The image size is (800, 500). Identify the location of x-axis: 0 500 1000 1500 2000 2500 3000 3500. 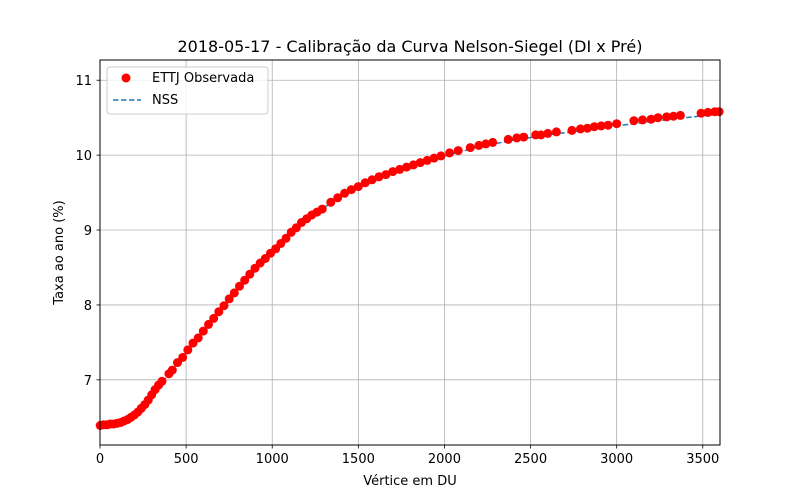
(407, 456).